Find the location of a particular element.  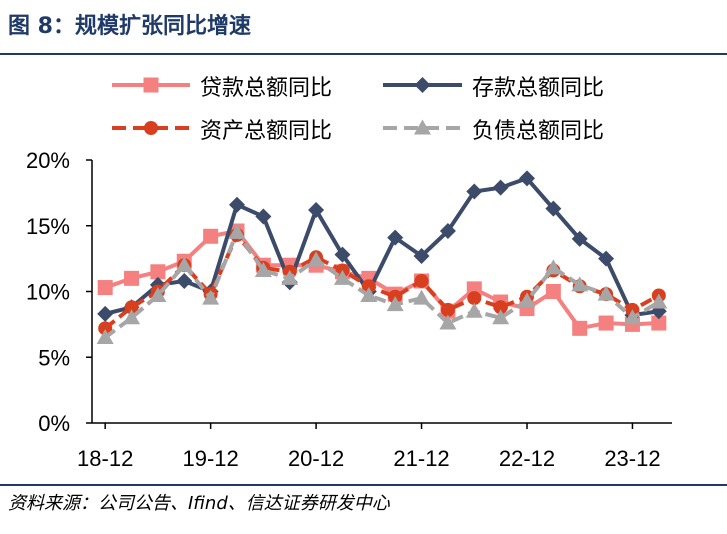

x-tick-label: 19-12 is located at coordinates (210, 458).